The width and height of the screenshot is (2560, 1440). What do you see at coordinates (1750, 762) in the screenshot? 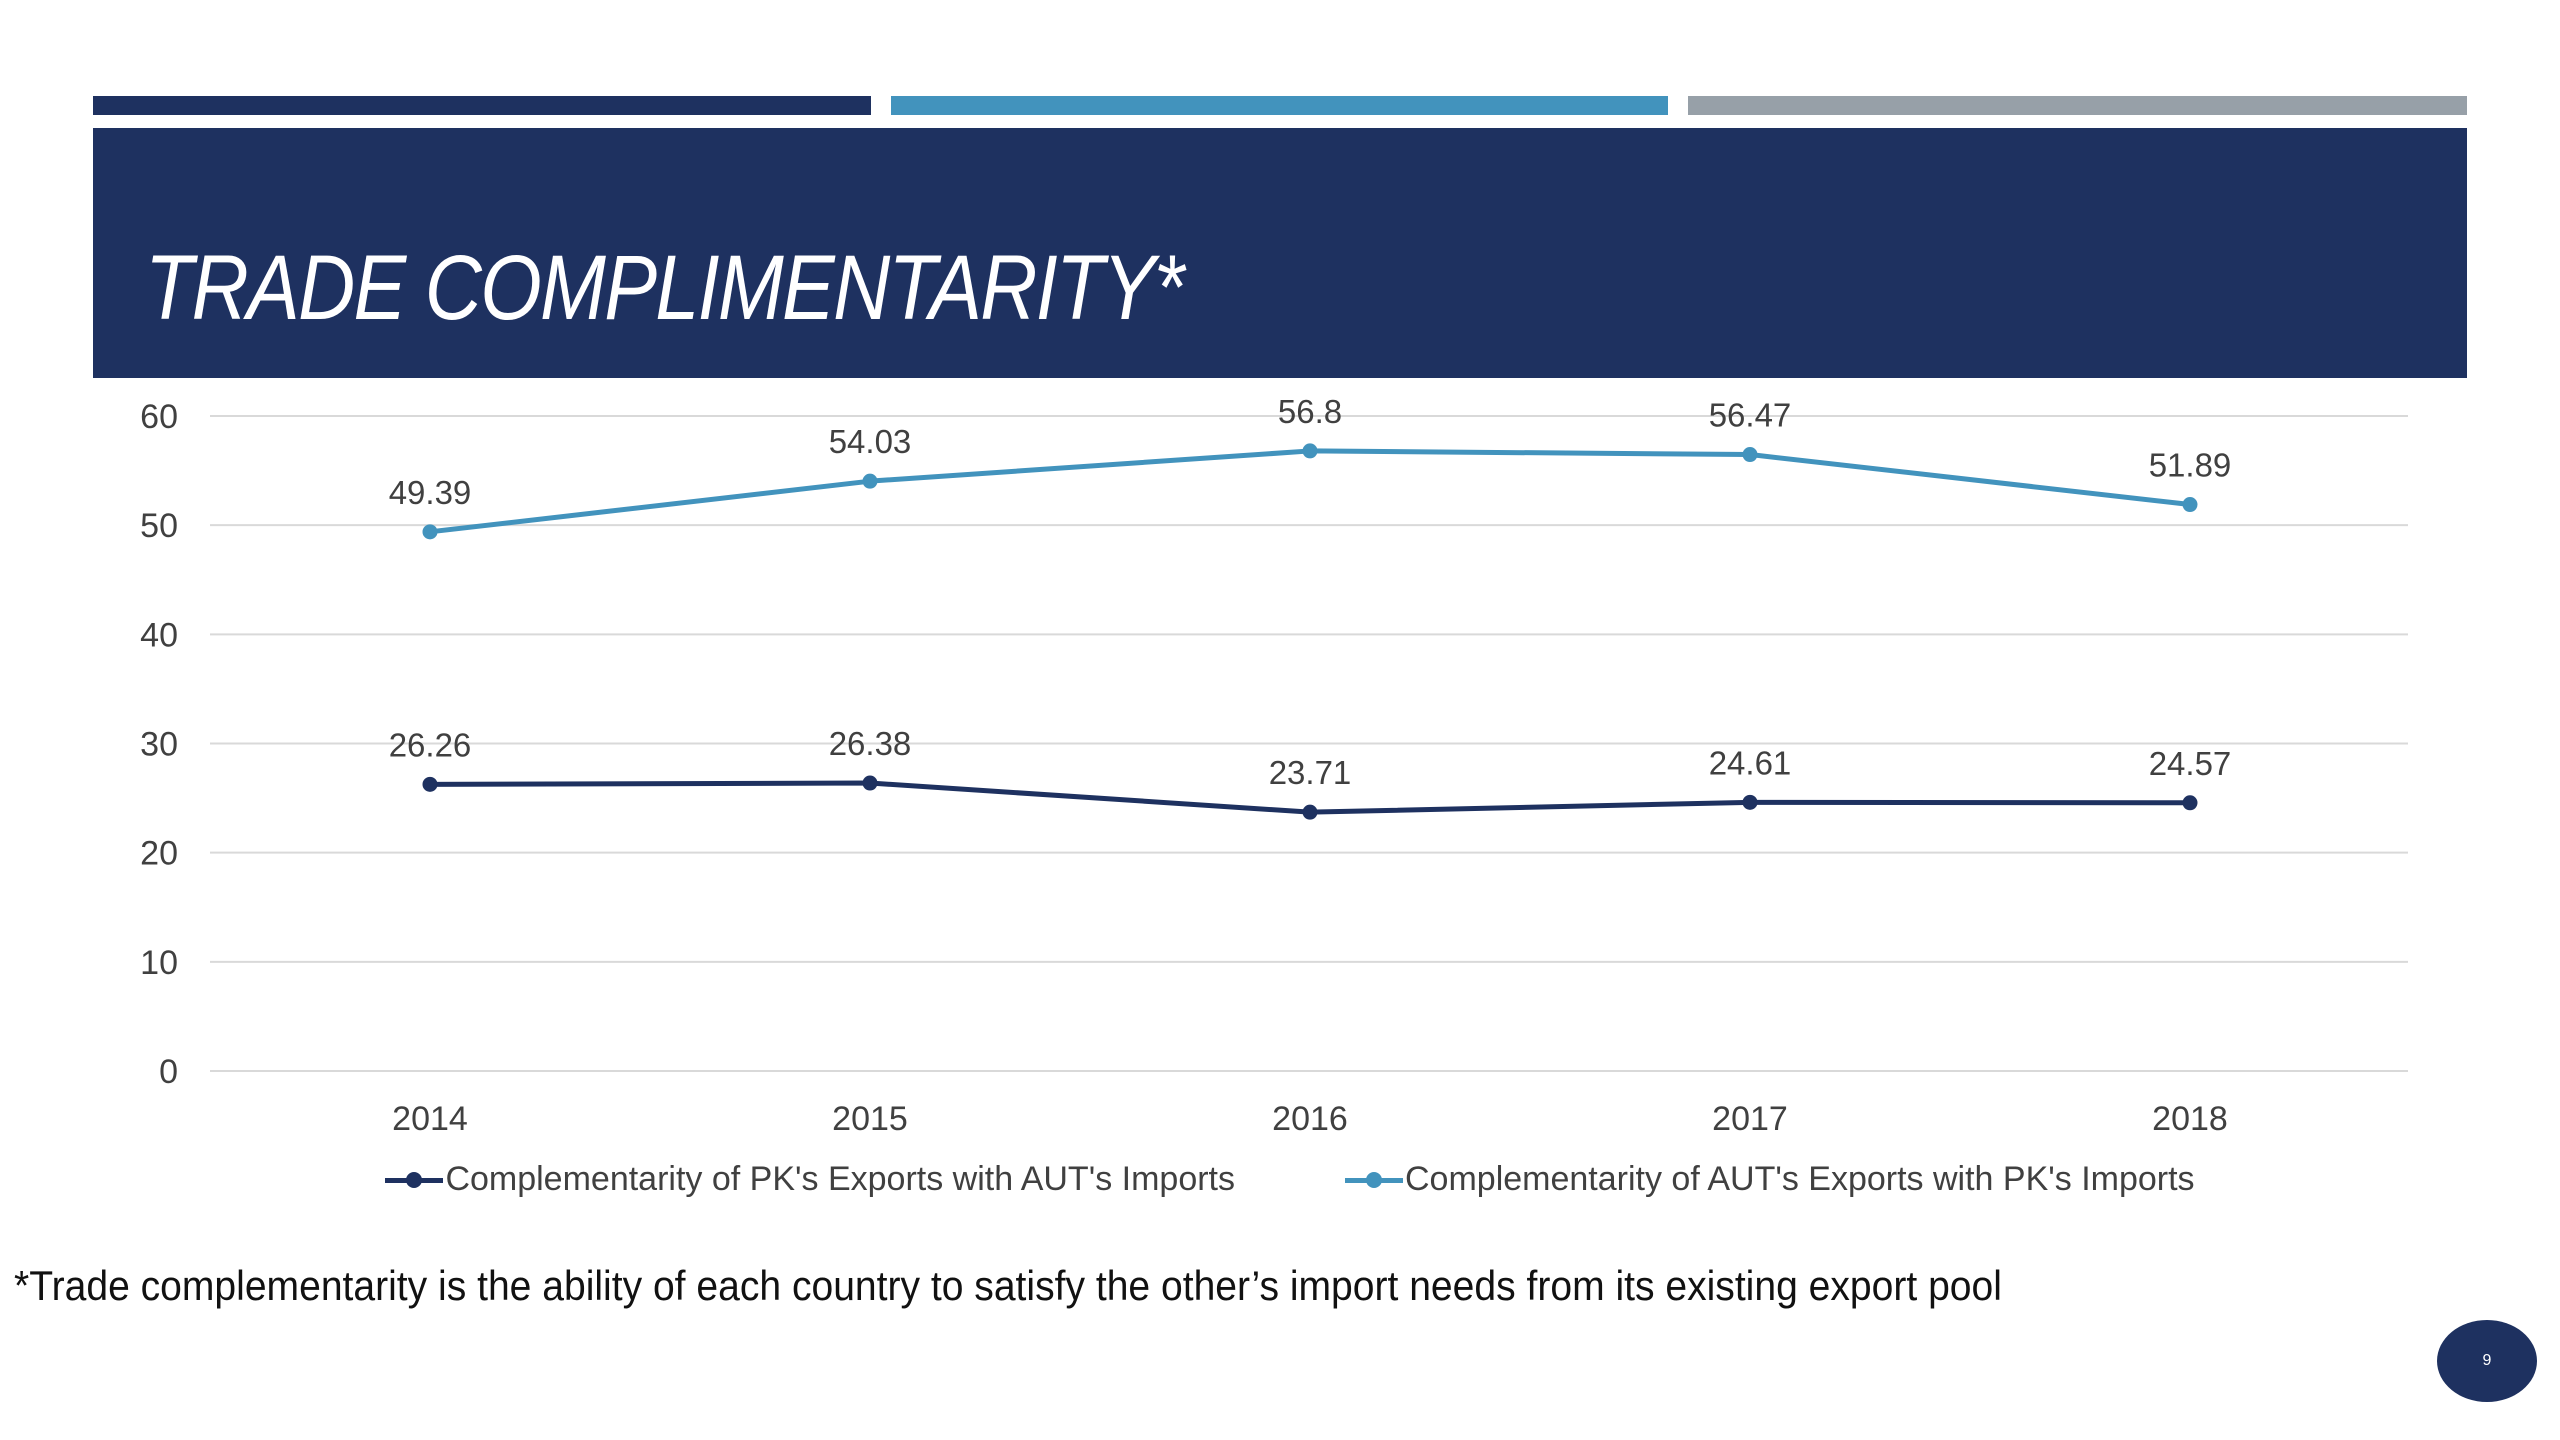
I see `data-label: 24.61` at bounding box center [1750, 762].